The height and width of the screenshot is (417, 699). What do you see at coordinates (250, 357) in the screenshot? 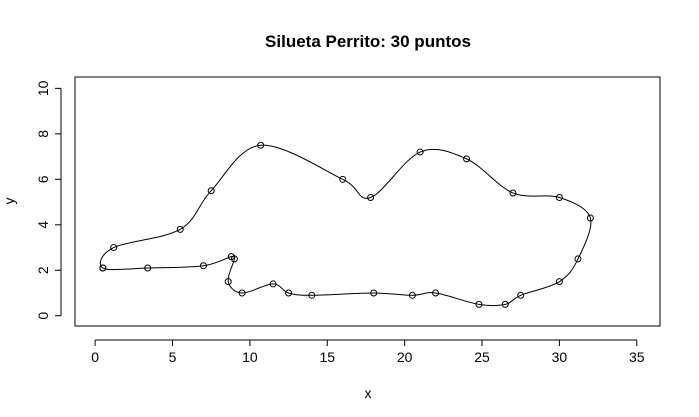
I see `x-tick-label: 10` at bounding box center [250, 357].